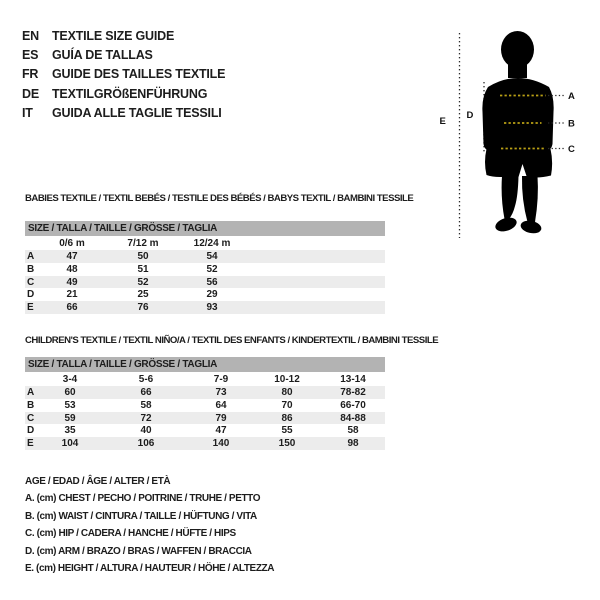  What do you see at coordinates (221, 444) in the screenshot?
I see `table-cell: 140` at bounding box center [221, 444].